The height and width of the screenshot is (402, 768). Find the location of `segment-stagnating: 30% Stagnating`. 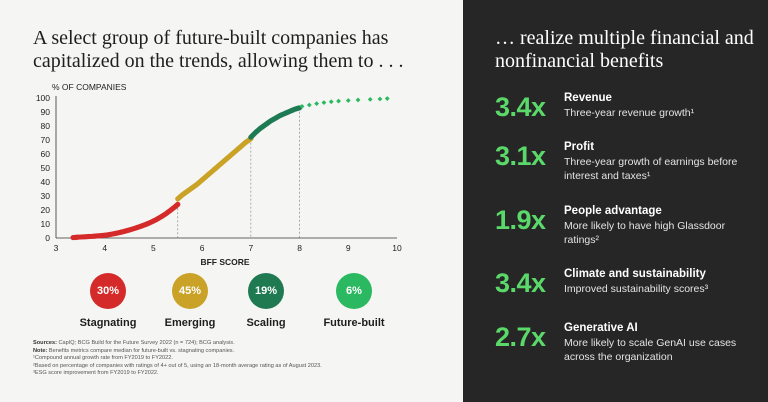

segment-stagnating: 30% Stagnating is located at coordinates (108, 301).